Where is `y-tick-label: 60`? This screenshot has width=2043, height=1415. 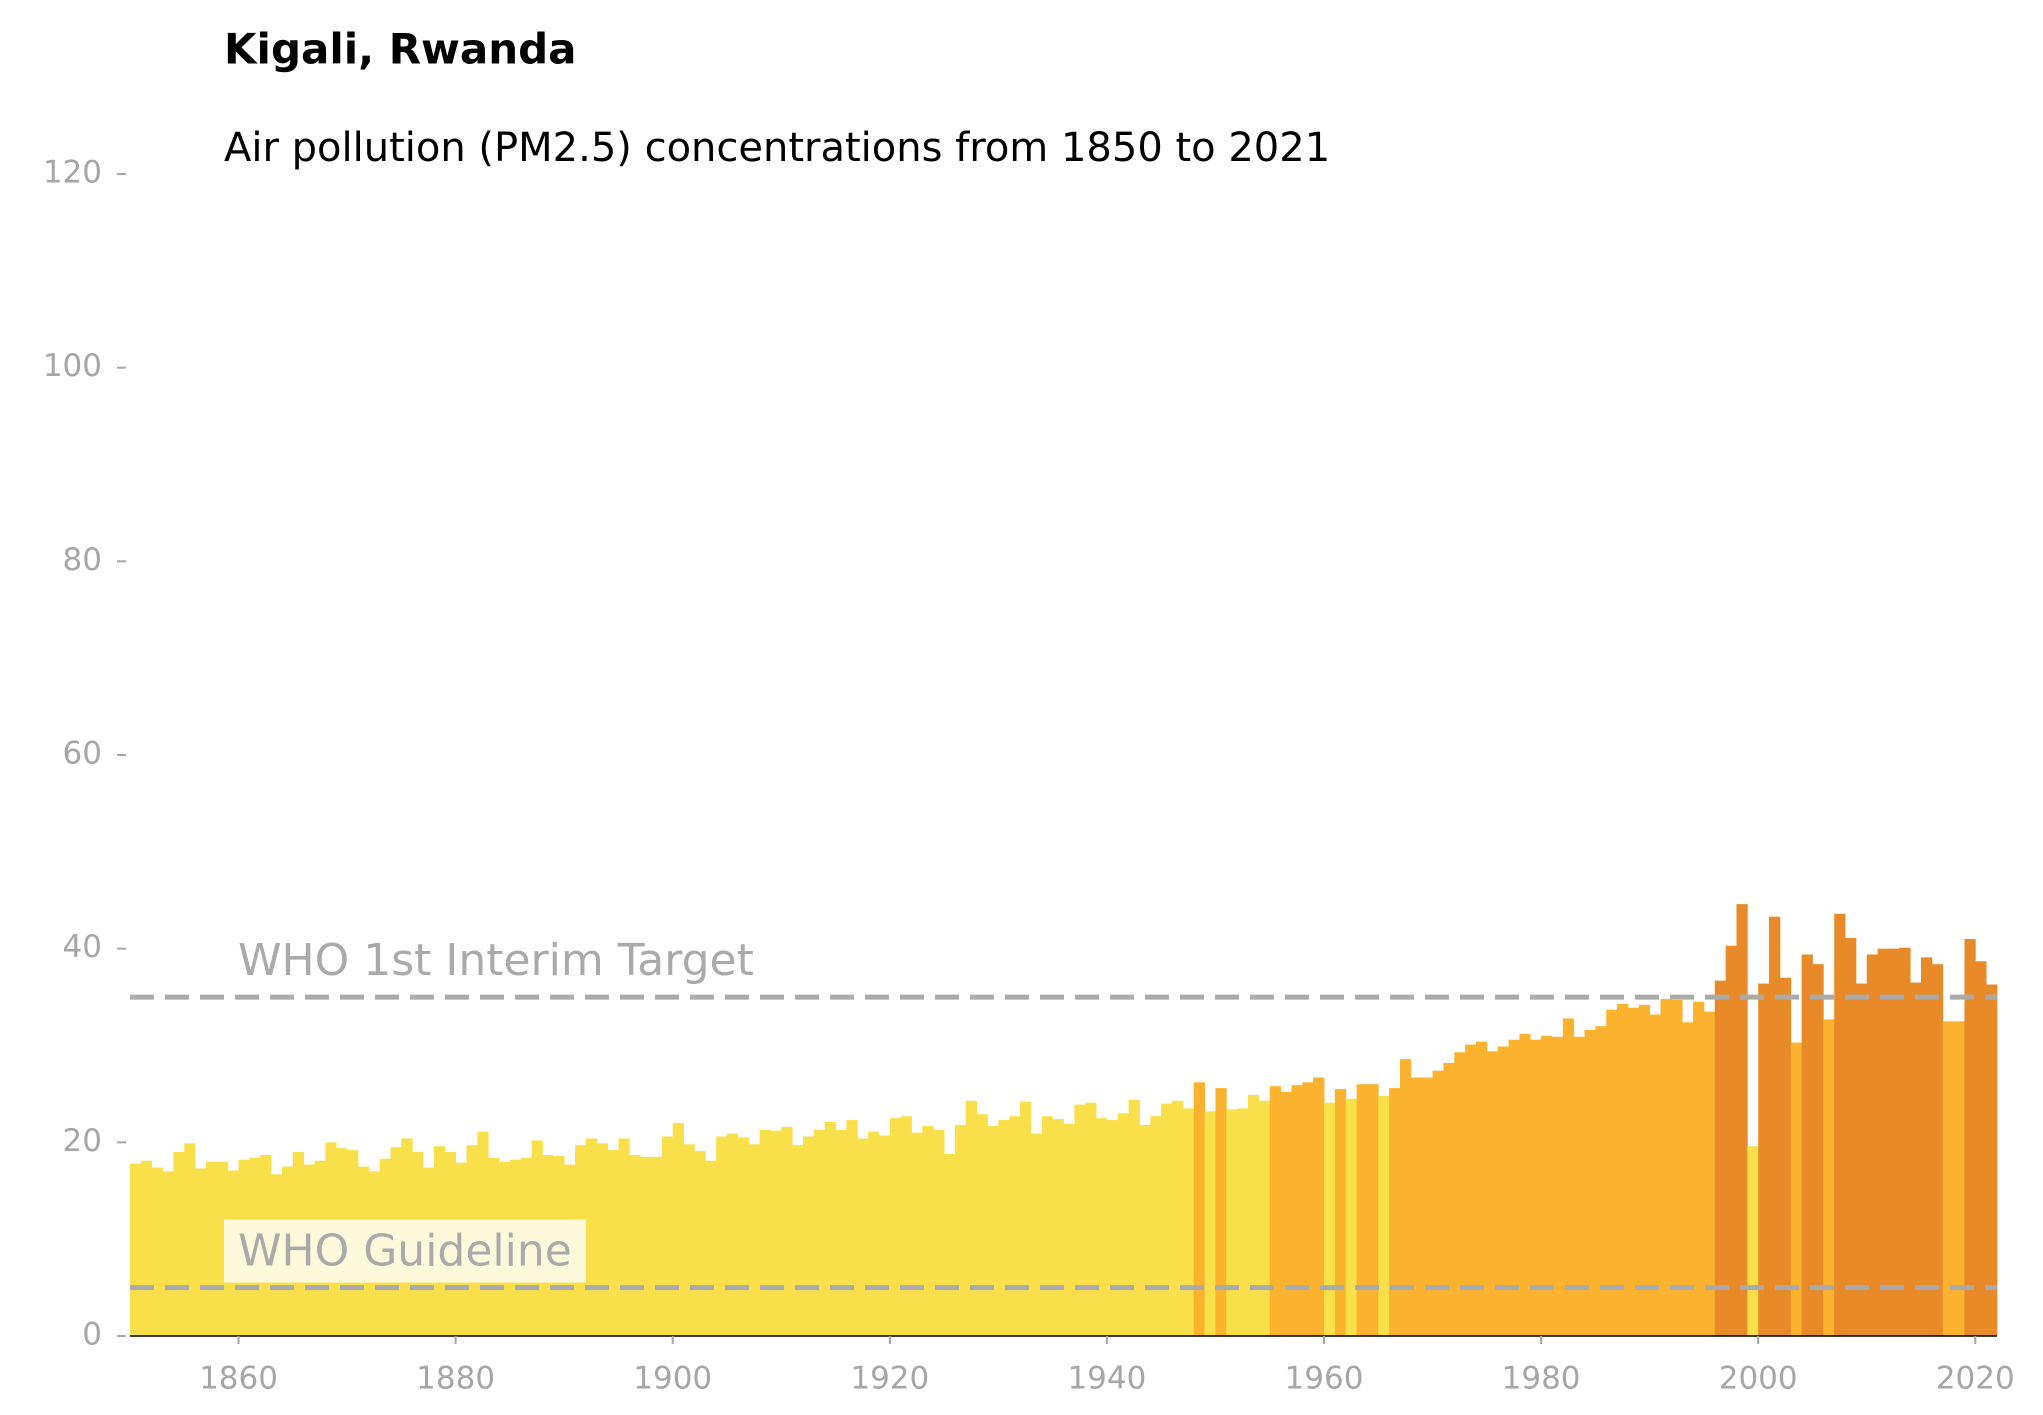 y-tick-label: 60 is located at coordinates (82, 754).